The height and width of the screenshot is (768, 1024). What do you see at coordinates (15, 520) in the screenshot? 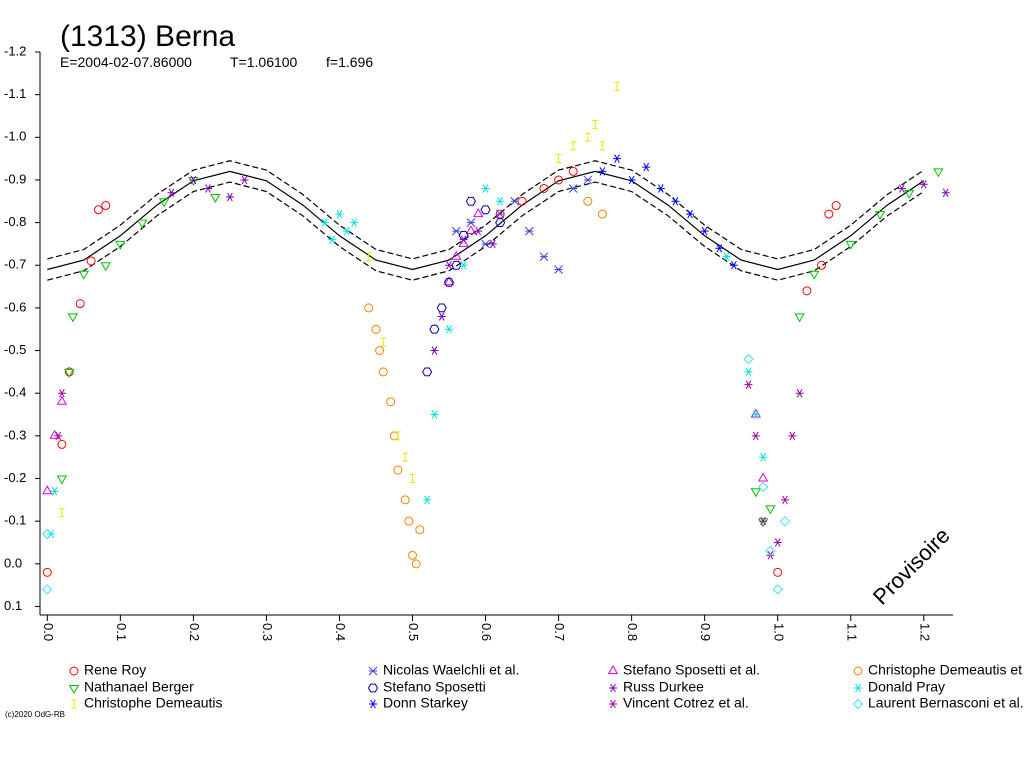
I see `y-tick-label: -0.1` at bounding box center [15, 520].